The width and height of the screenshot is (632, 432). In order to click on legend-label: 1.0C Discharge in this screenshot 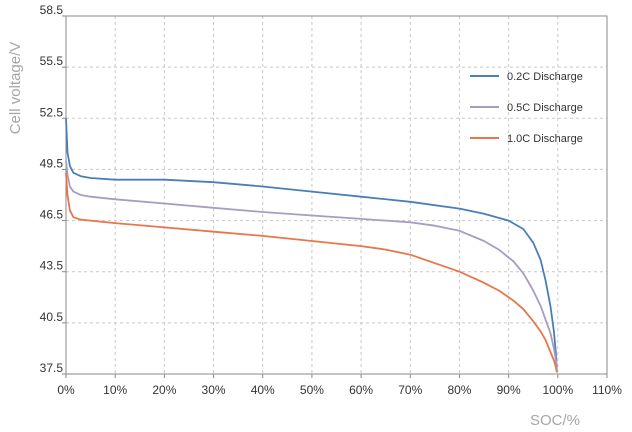, I will do `click(545, 139)`.